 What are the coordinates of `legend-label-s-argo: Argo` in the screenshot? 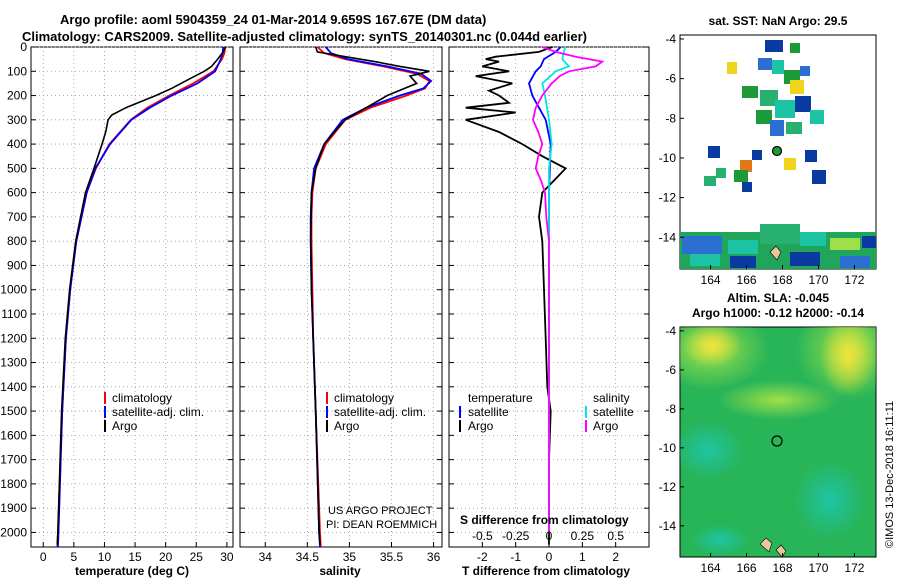 It's located at (606, 426).